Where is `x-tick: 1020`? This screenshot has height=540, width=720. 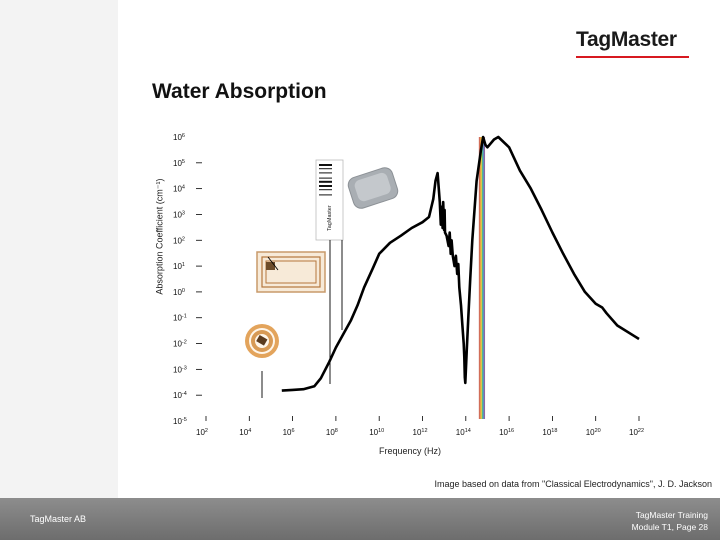 x-tick: 1020 is located at coordinates (593, 426).